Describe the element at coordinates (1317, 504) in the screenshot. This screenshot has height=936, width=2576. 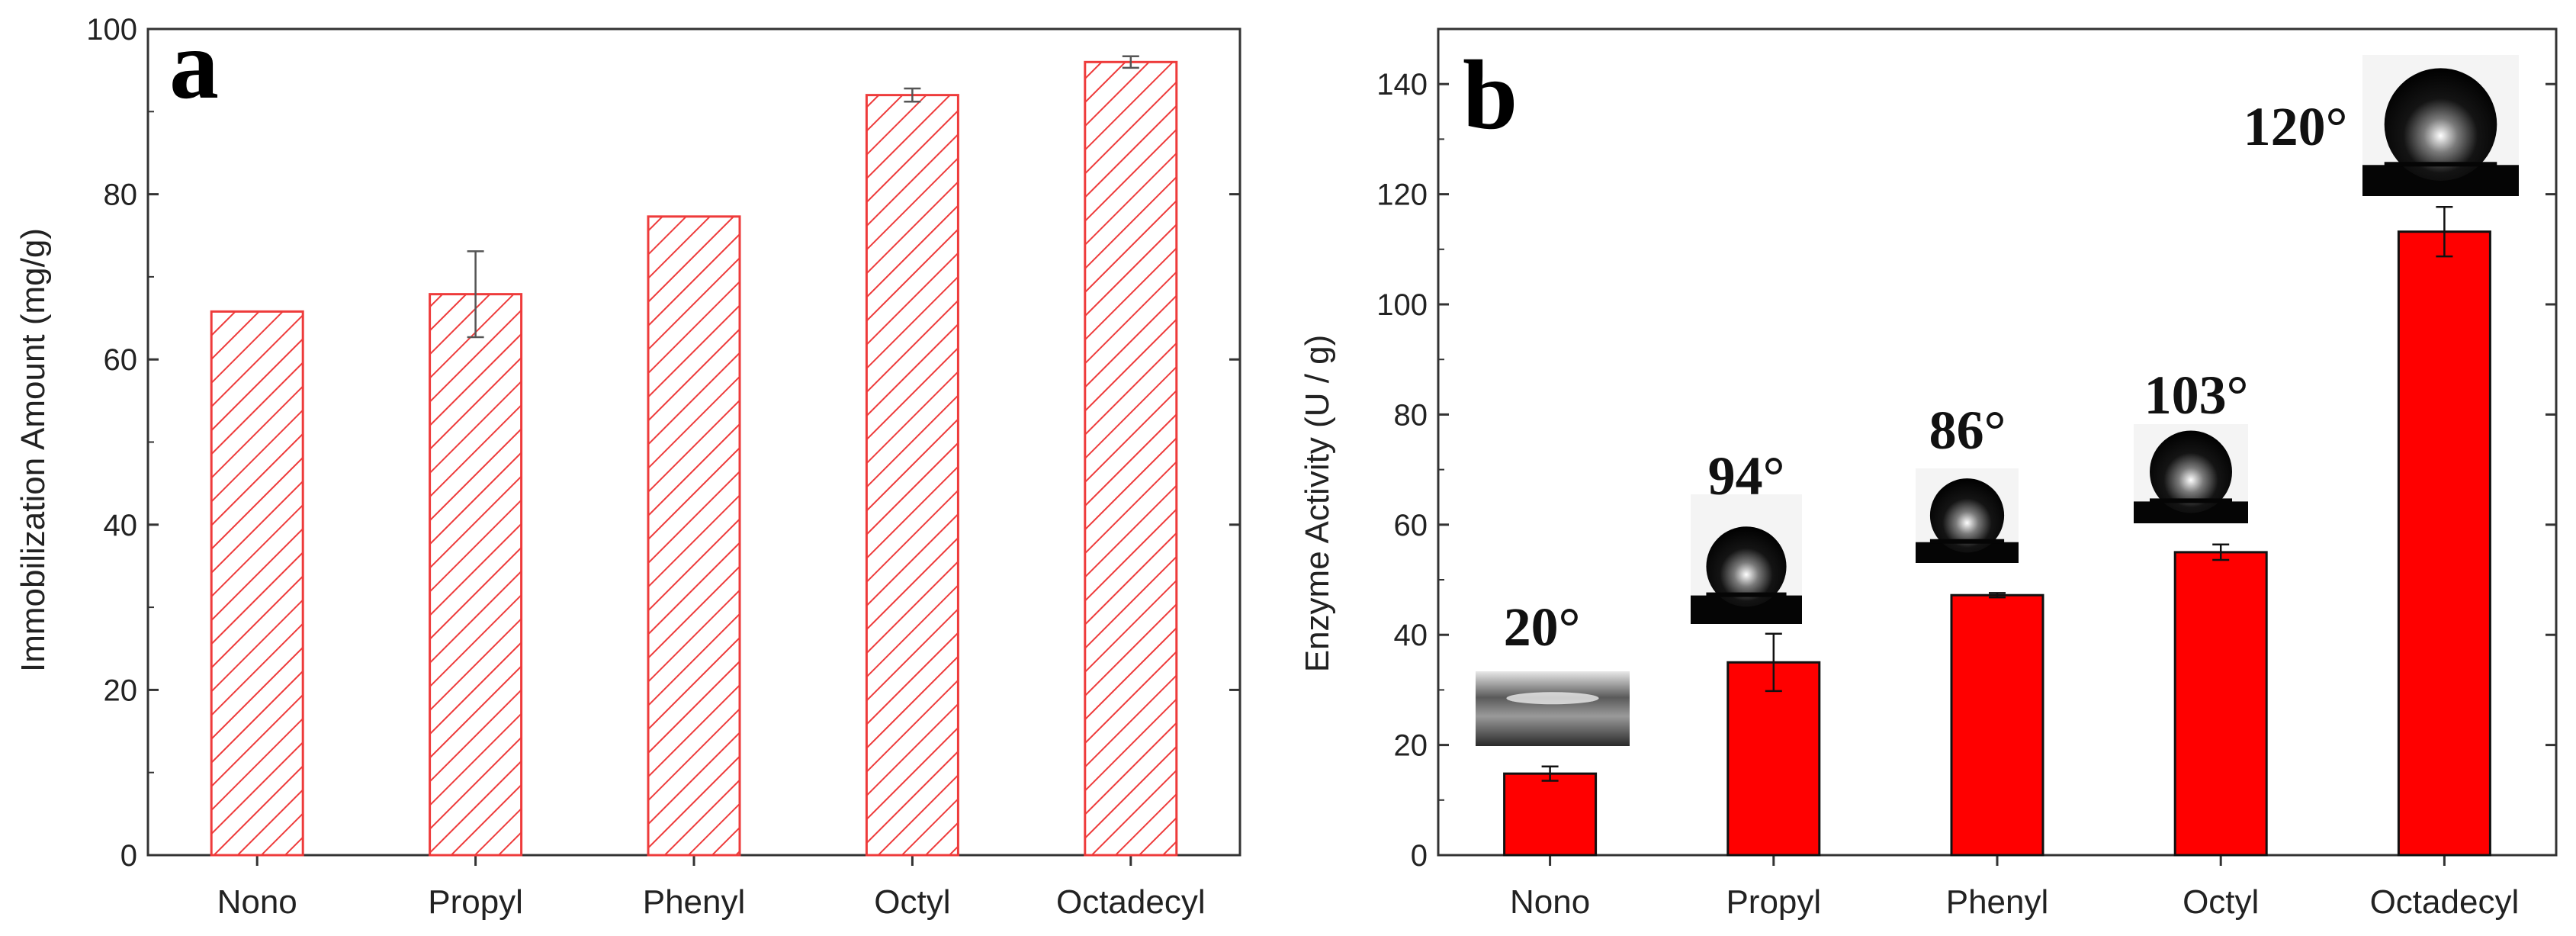
I see `panel-b-ylabel: Enzyme Activity (U / g)` at that location.